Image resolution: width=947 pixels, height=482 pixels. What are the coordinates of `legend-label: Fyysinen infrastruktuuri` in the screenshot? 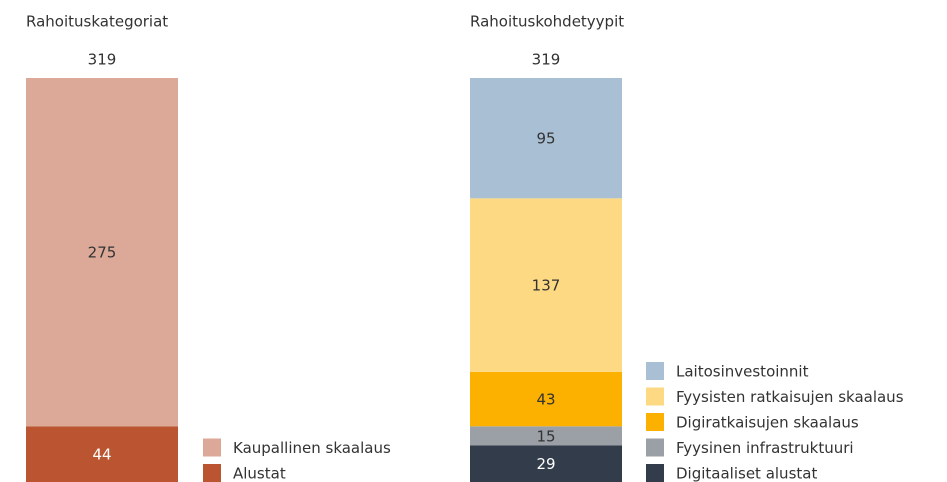 It's located at (765, 448).